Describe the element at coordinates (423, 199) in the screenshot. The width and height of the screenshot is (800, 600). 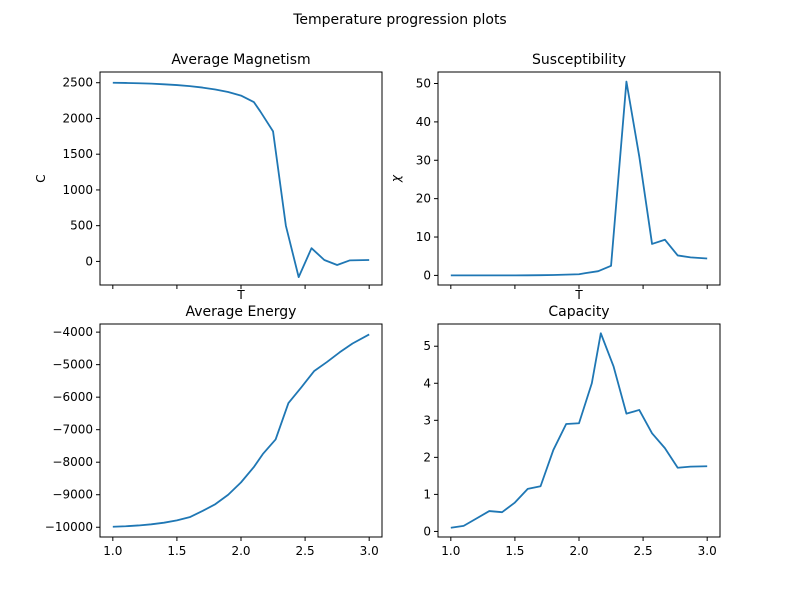
I see `y-tick-label: 20` at that location.